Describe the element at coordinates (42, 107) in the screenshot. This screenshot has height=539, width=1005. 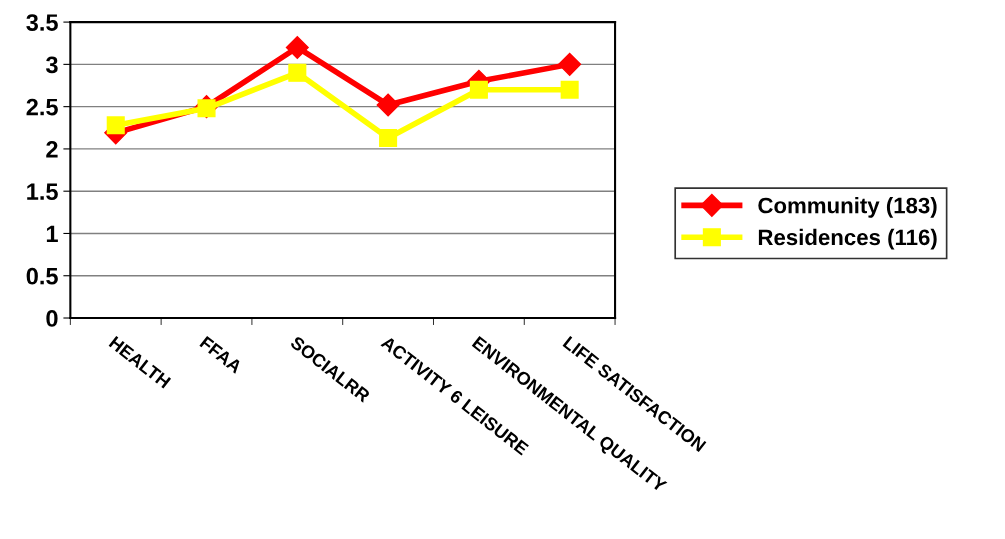
I see `y-tick-label: 2.5` at that location.